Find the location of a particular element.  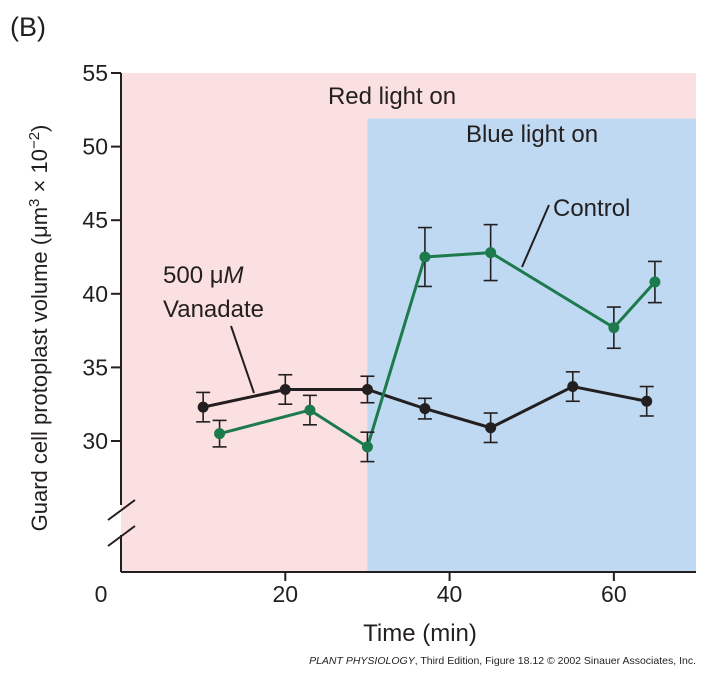

vanadate-series-label: 500 μM is located at coordinates (203, 275).